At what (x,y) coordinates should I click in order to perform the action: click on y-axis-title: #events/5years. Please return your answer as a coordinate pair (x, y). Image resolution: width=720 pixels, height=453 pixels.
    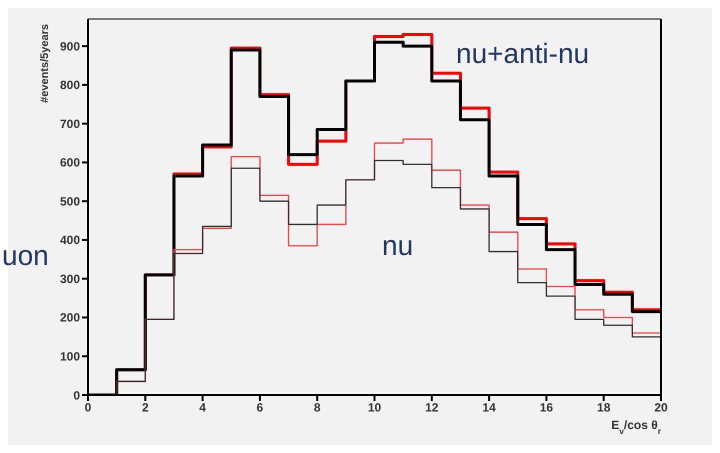
    Looking at the image, I should click on (45, 63).